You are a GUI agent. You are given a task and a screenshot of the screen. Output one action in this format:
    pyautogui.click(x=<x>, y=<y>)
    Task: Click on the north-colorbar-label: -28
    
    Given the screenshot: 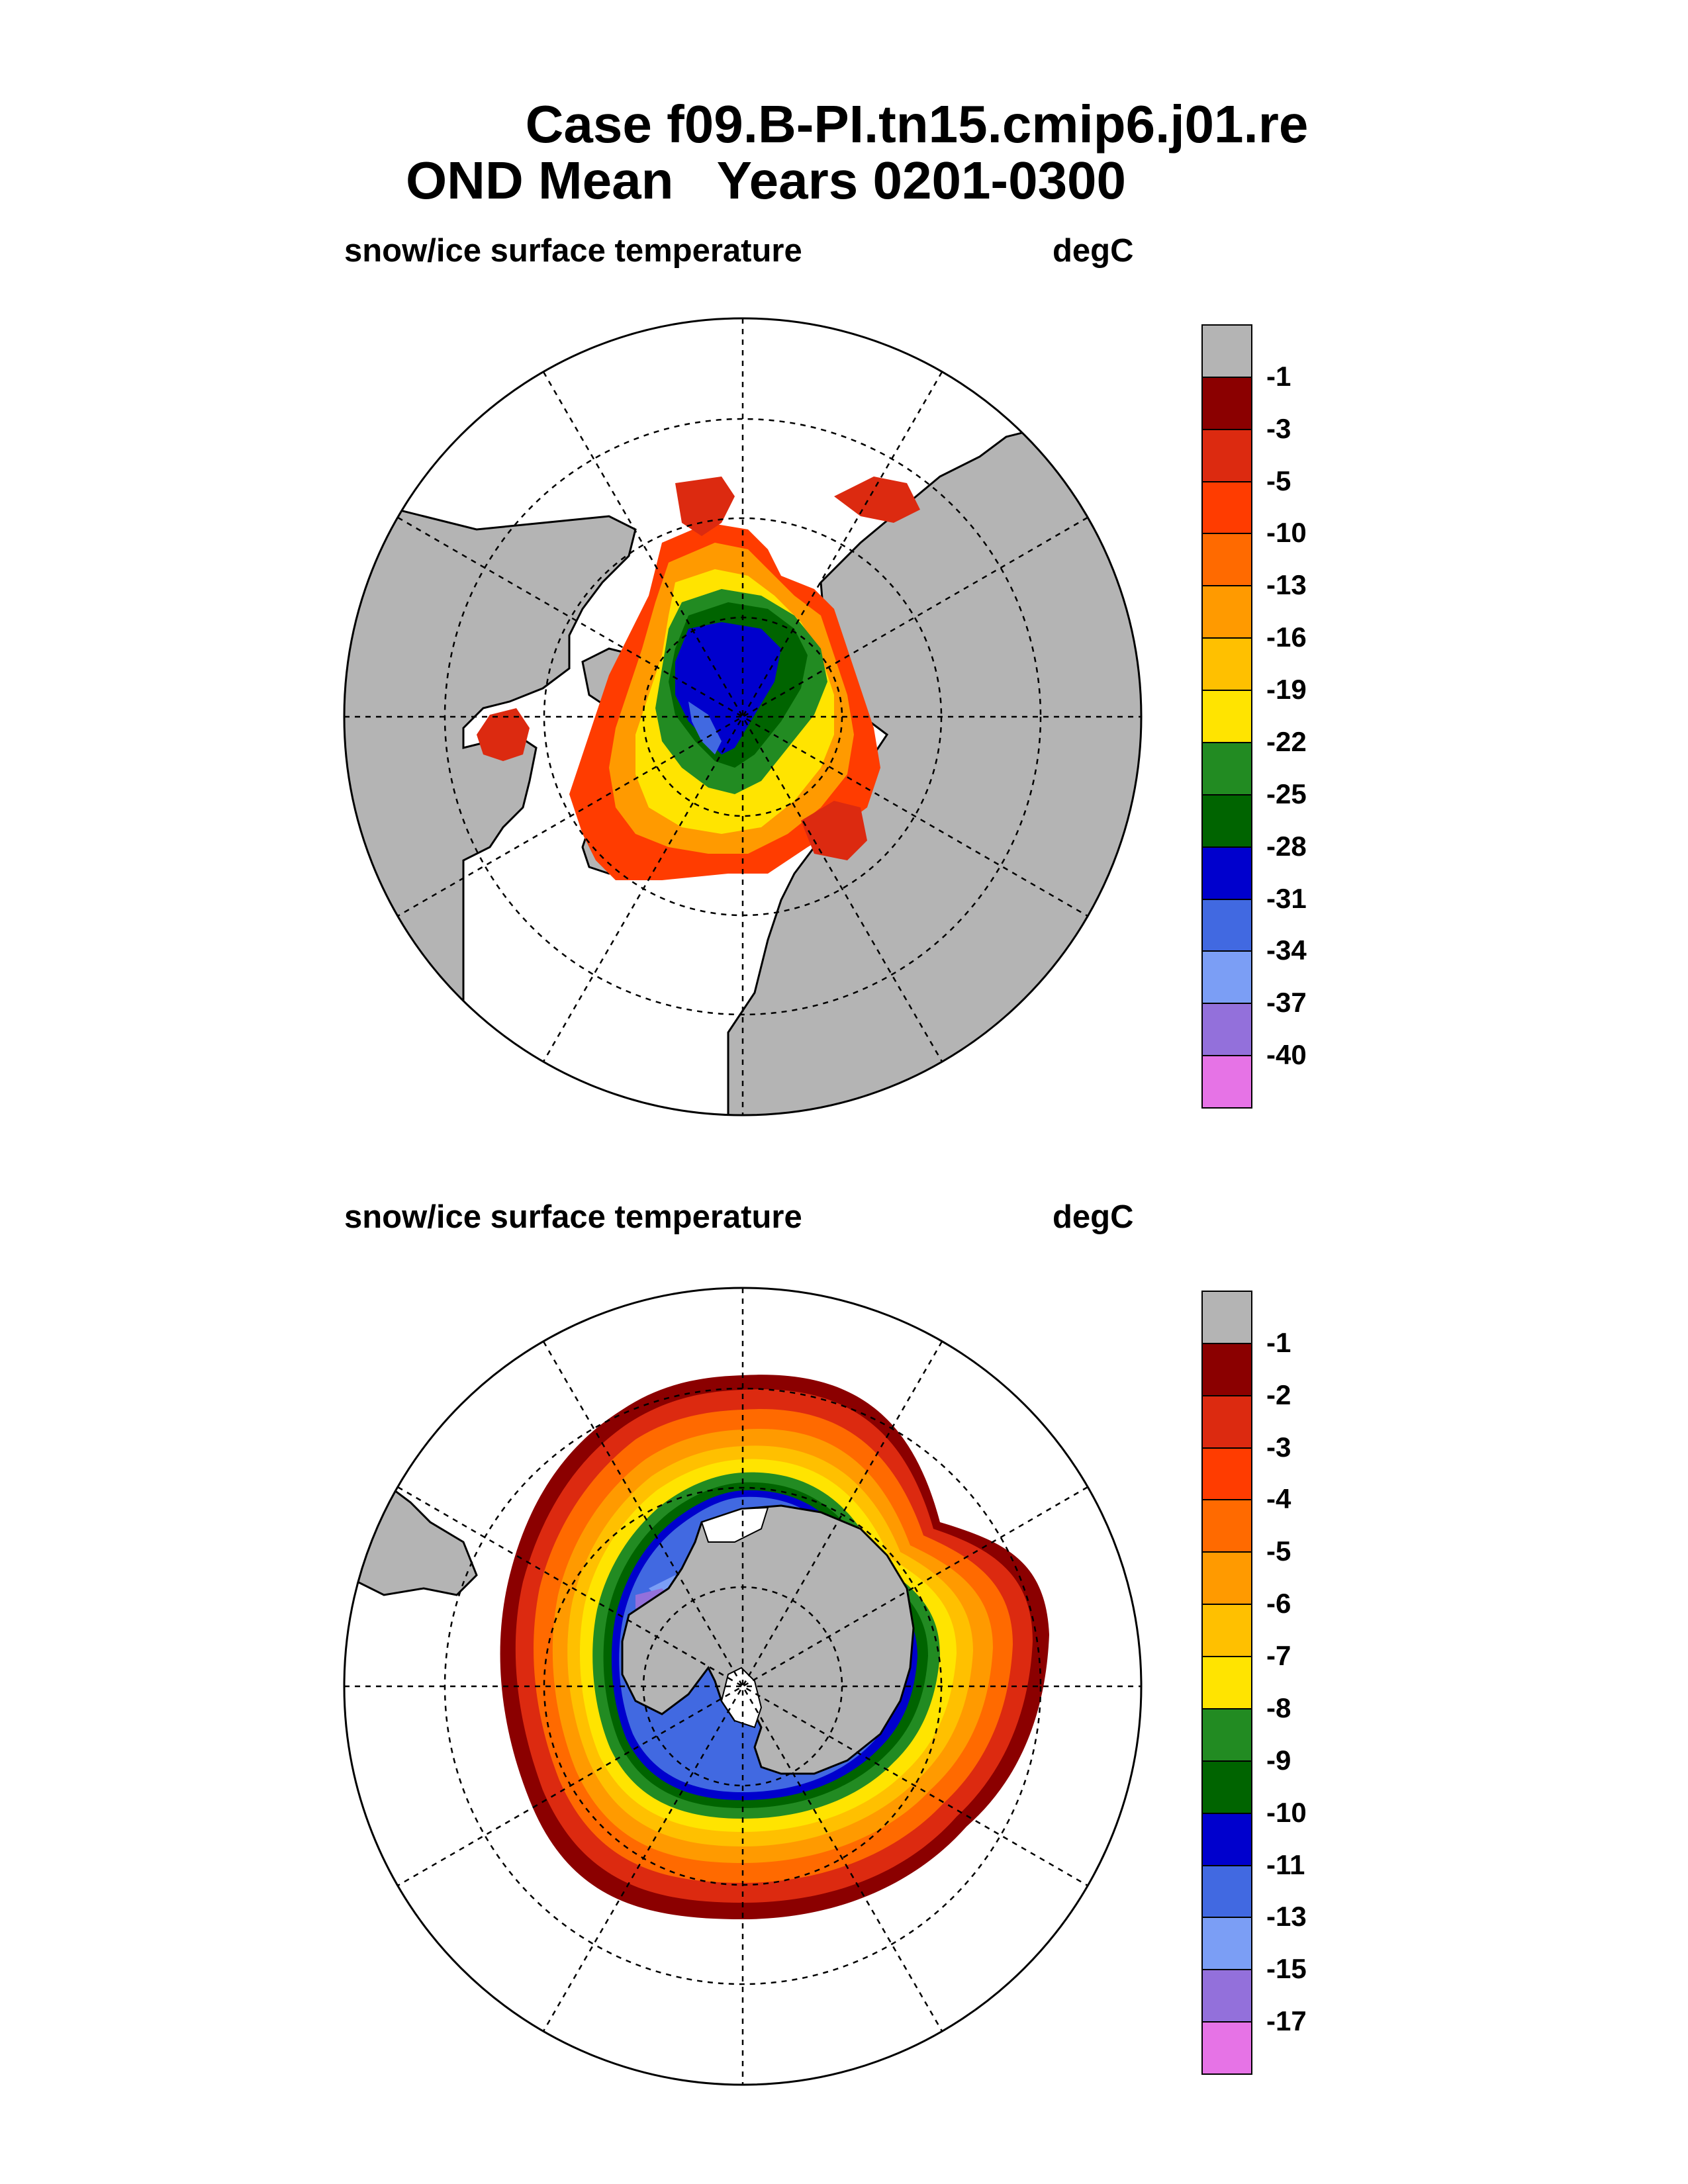 What is the action you would take?
    pyautogui.click(x=1286, y=846)
    